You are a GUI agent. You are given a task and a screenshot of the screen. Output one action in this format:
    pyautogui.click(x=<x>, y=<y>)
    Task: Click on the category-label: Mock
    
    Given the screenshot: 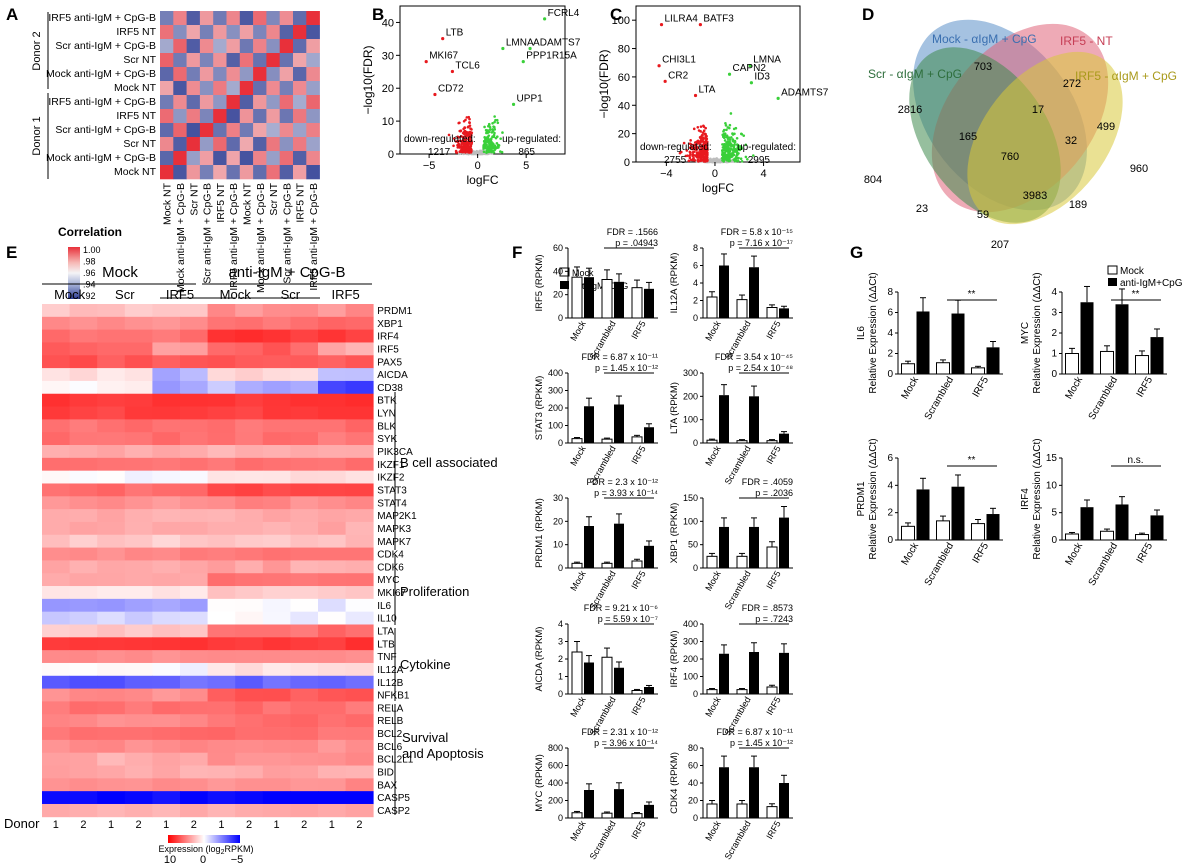 What is the action you would take?
    pyautogui.click(x=911, y=387)
    